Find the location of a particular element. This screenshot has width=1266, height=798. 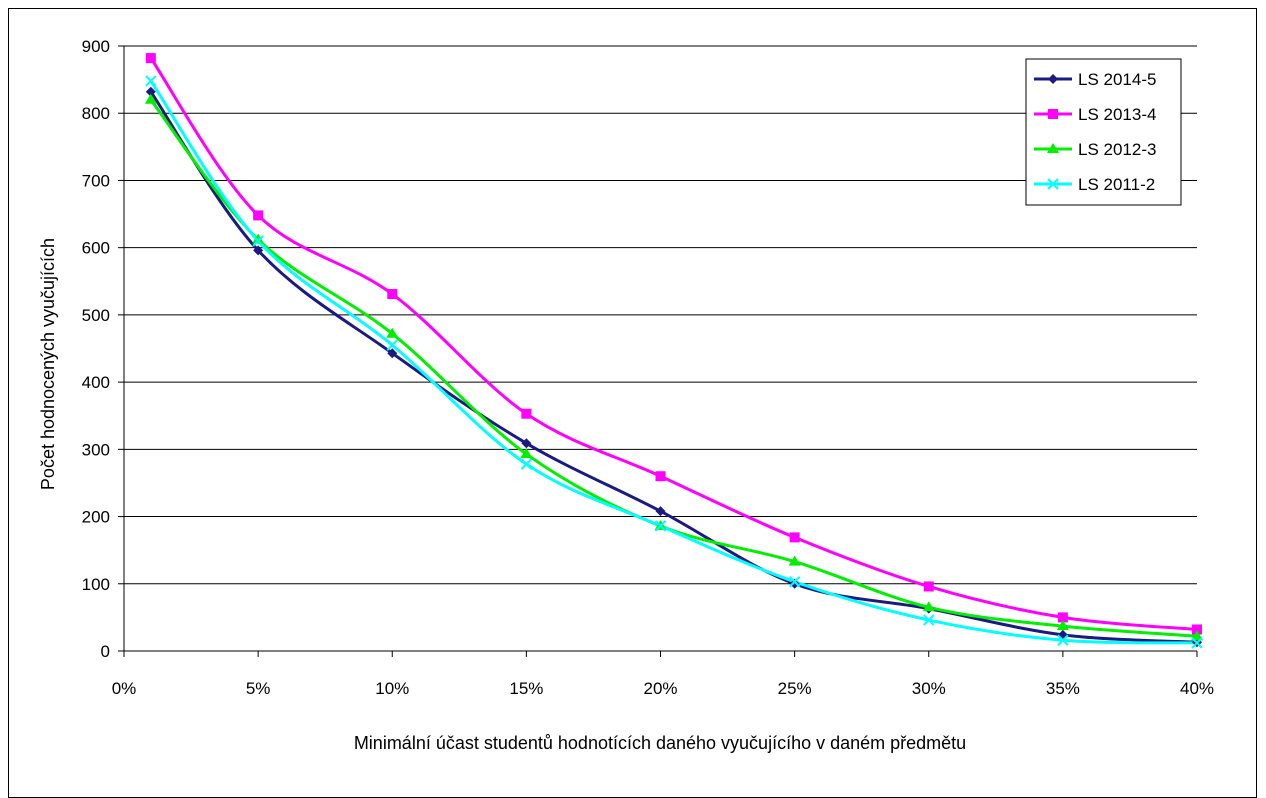

legend: LS 2014-5 LS 2013-4 LS 2012-3 LS 2011-2 is located at coordinates (1103, 132).